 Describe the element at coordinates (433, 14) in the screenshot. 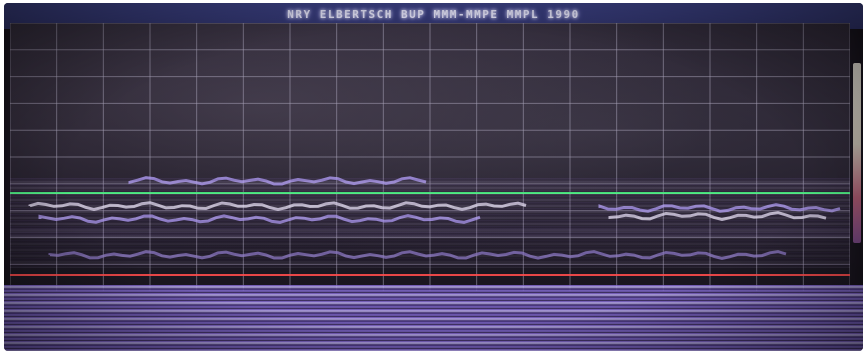

I see `screen-title: NRY ELBERTSCH BUP MMM-MMPE MMPL 1990` at that location.